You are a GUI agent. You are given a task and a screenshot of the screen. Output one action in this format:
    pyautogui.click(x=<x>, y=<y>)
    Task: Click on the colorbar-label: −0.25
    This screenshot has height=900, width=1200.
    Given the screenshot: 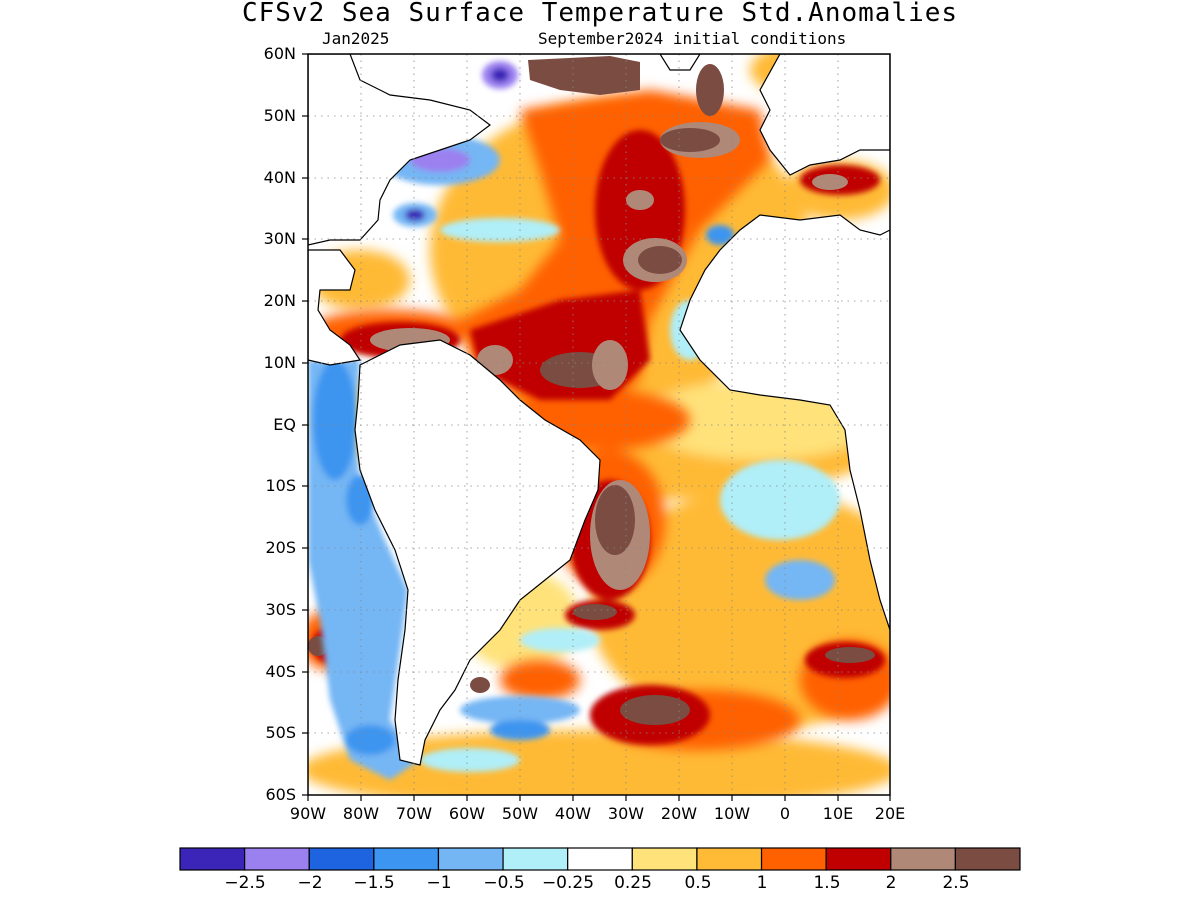 What is the action you would take?
    pyautogui.click(x=568, y=883)
    